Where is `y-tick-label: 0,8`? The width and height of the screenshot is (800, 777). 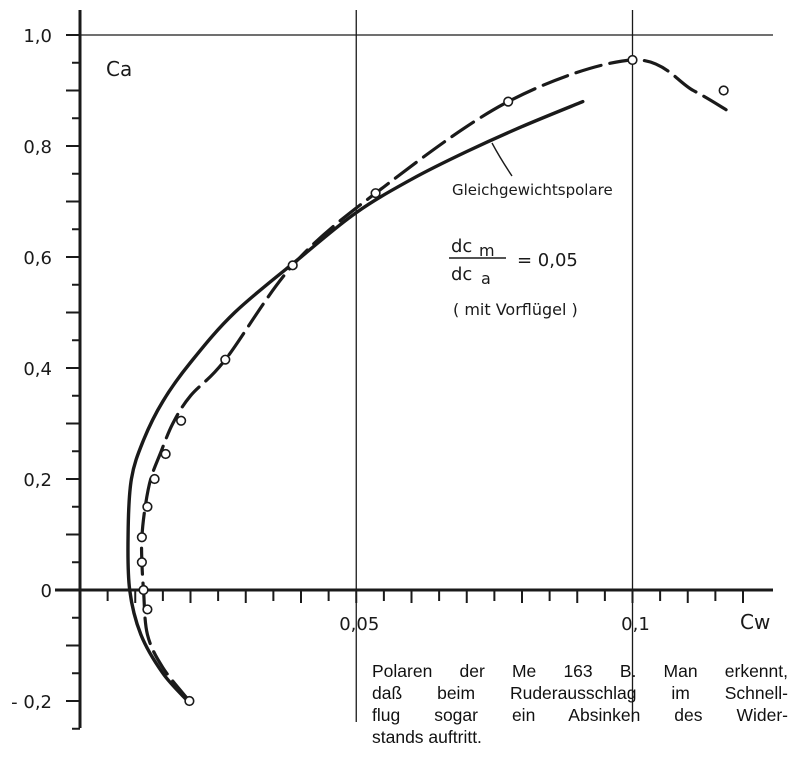 y-tick-label: 0,8 is located at coordinates (37, 147).